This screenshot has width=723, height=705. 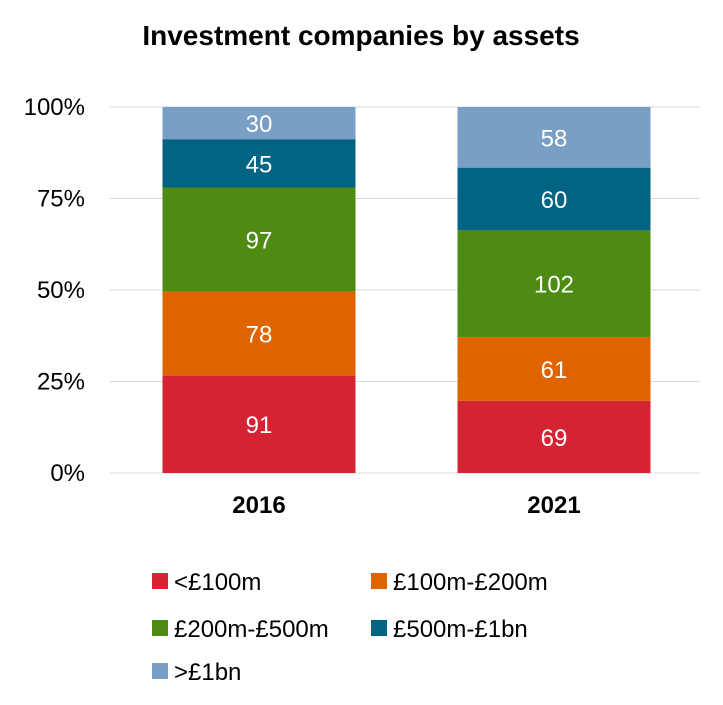 I want to click on data-label: 45, so click(x=259, y=164).